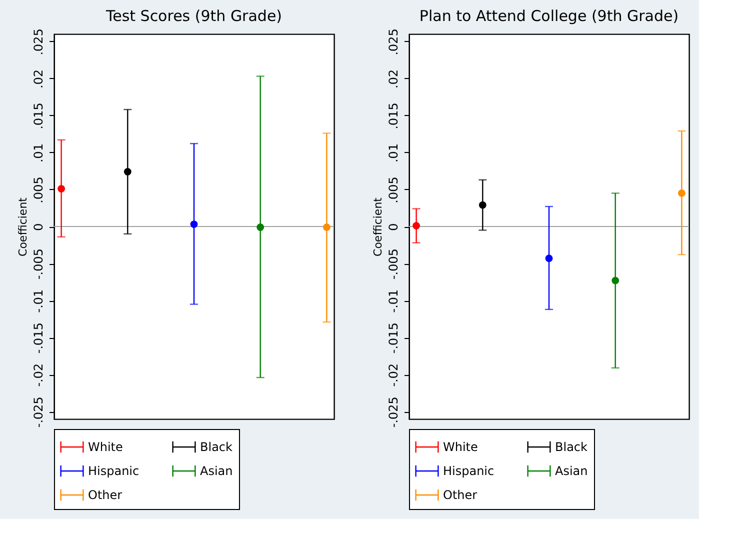 This screenshot has height=537, width=738. Describe the element at coordinates (549, 16) in the screenshot. I see `chart-title: Plan to Attend College (9th Grade)` at that location.